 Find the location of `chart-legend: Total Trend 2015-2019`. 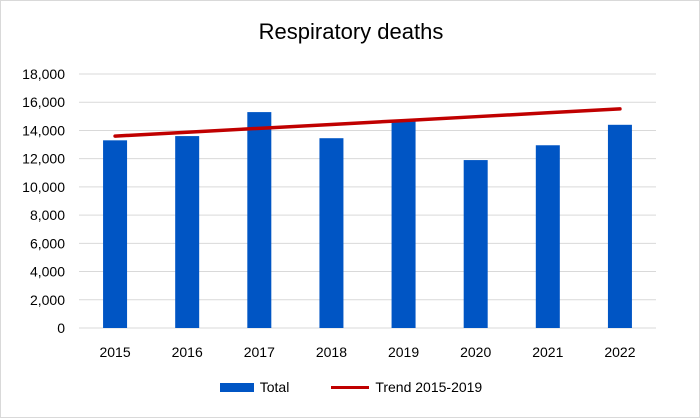

chart-legend: Total Trend 2015-2019 is located at coordinates (350, 387).